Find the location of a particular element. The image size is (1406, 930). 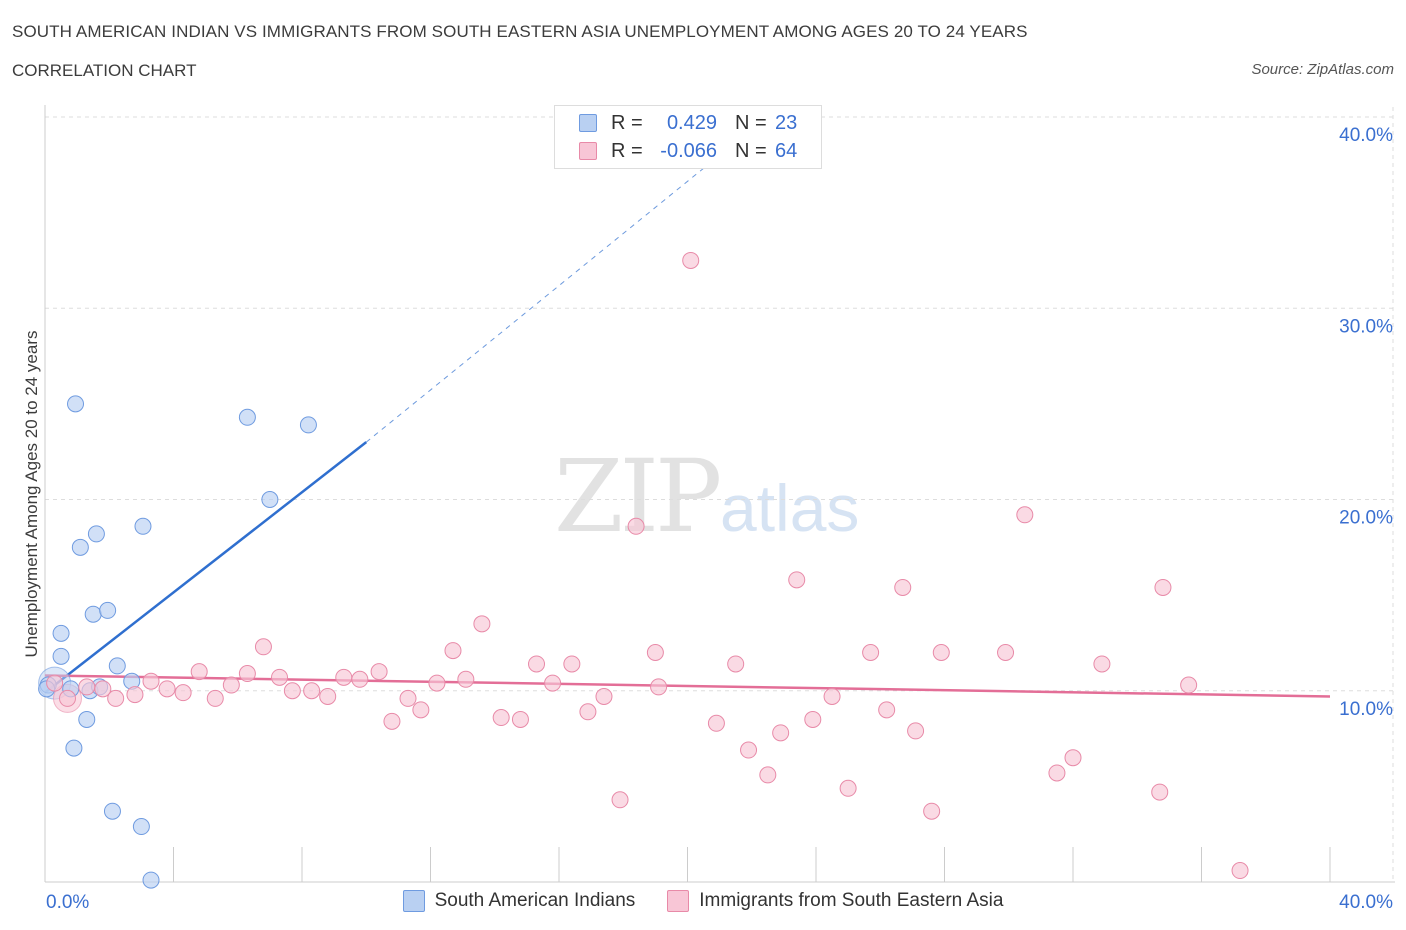

r-value: 0.429 is located at coordinates (691, 122).